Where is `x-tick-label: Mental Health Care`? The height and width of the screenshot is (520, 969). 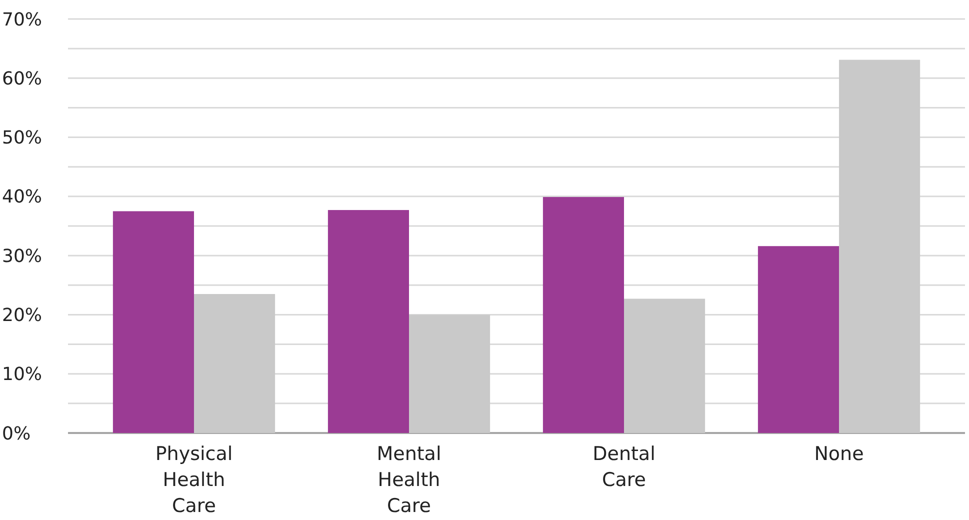
x-tick-label: Mental Health Care is located at coordinates (409, 480).